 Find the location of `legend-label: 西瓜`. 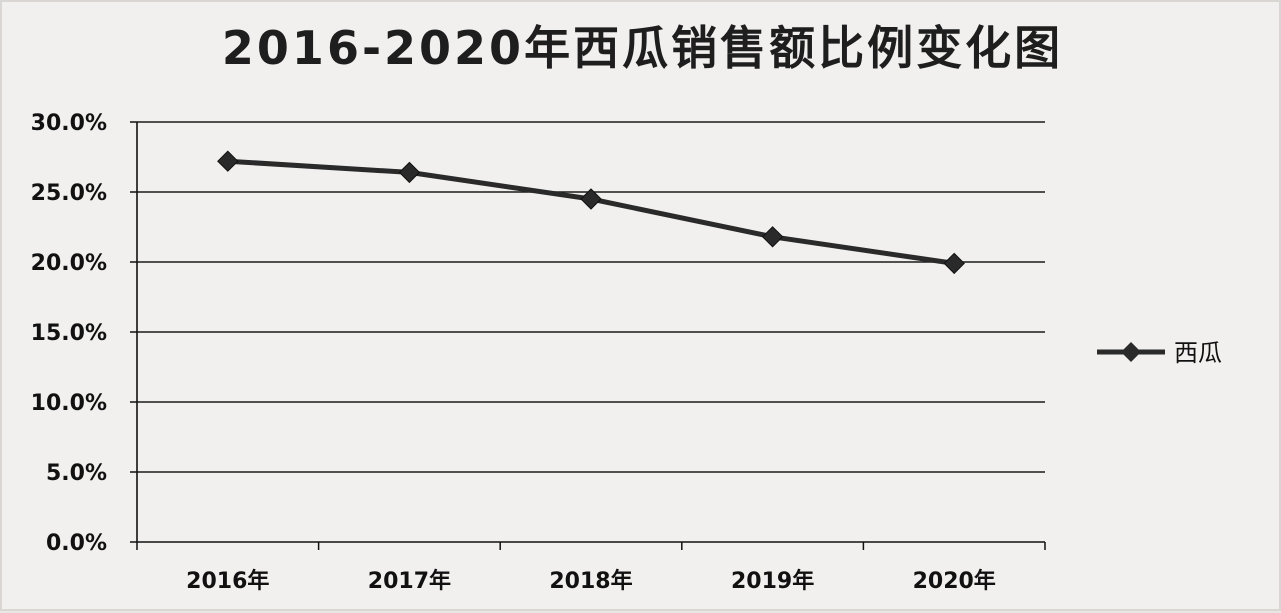

legend-label: 西瓜 is located at coordinates (1198, 353).